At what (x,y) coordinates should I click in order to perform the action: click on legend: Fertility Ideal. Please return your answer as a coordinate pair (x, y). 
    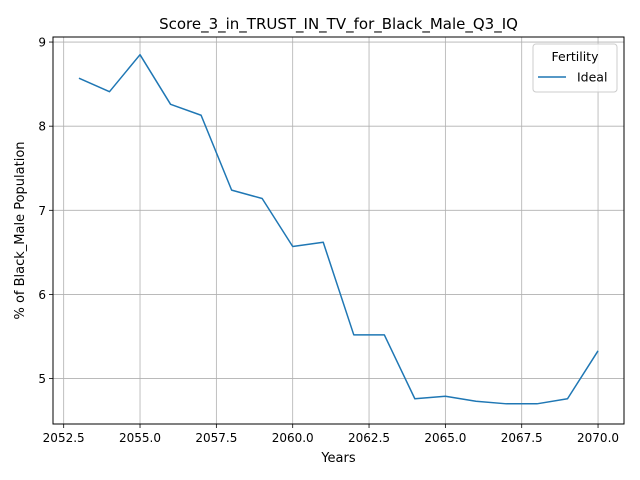
    Looking at the image, I should click on (575, 68).